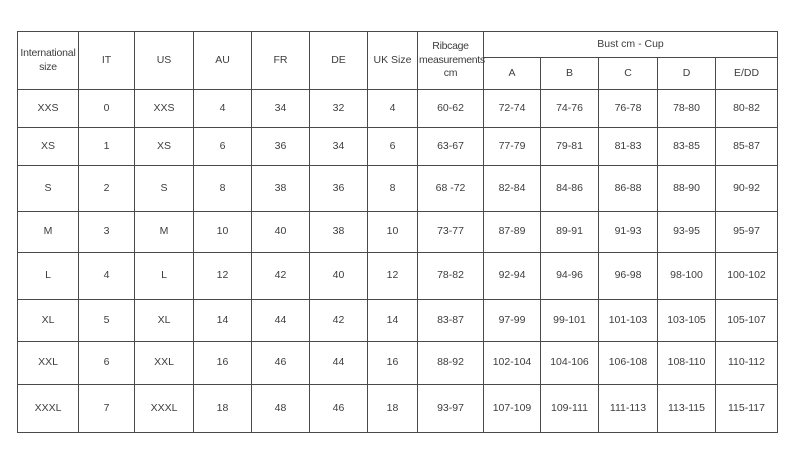 The image size is (792, 468). I want to click on header-us: US, so click(164, 60).